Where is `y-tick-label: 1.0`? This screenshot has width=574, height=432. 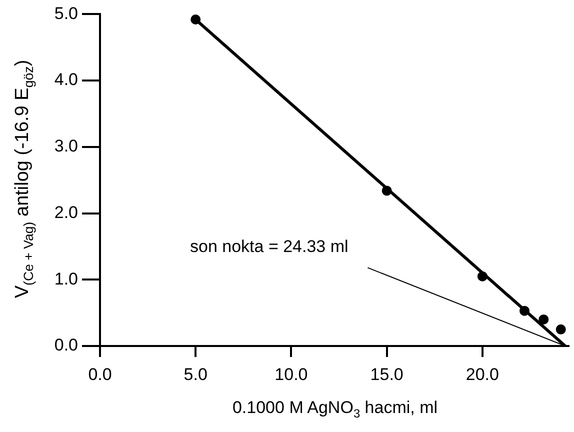 y-tick-label: 1.0 is located at coordinates (66, 278).